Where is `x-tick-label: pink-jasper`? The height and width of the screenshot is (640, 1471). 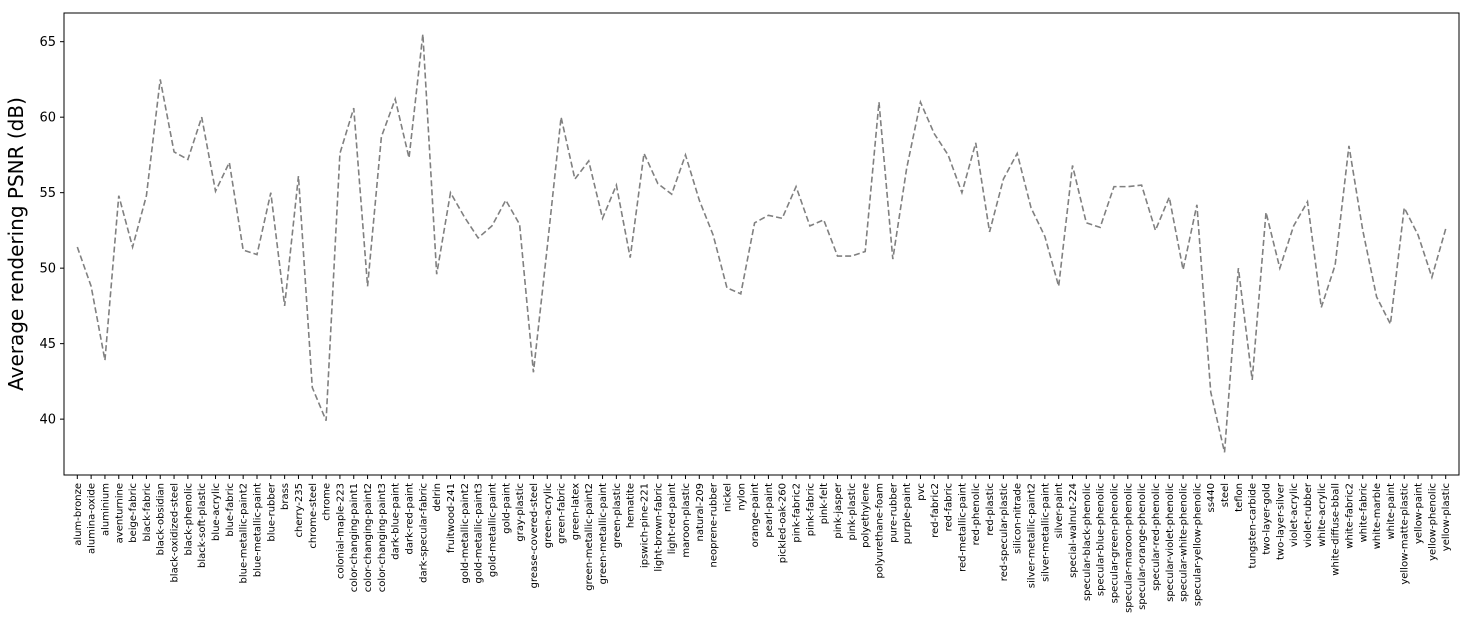 x-tick-label: pink-jasper is located at coordinates (838, 510).